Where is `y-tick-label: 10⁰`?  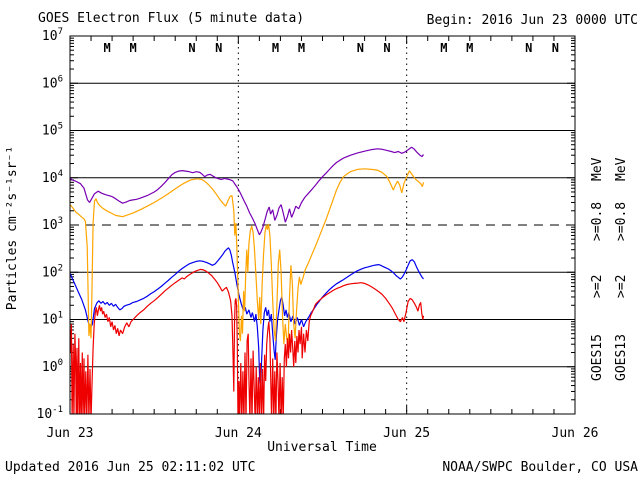
y-tick-label: 10⁰ is located at coordinates (52, 366).